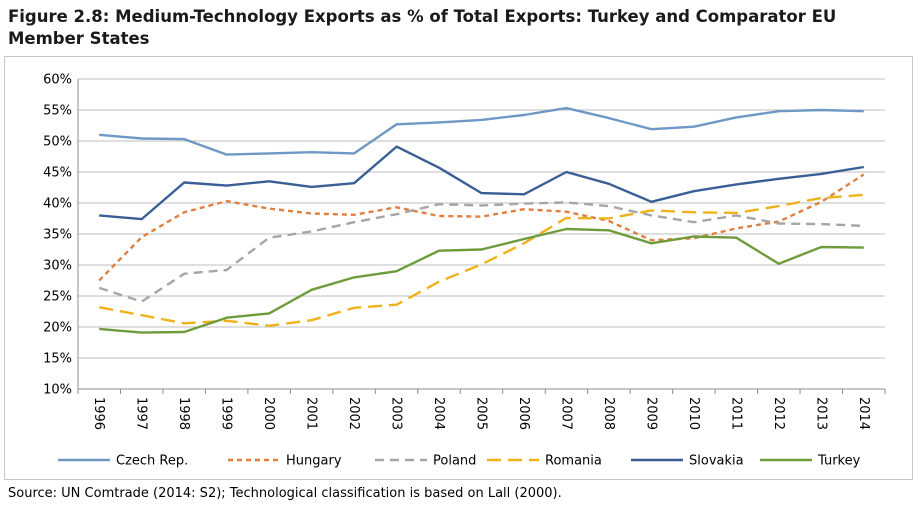 The width and height of the screenshot is (917, 514). I want to click on series-line-slovakia, so click(481, 183).